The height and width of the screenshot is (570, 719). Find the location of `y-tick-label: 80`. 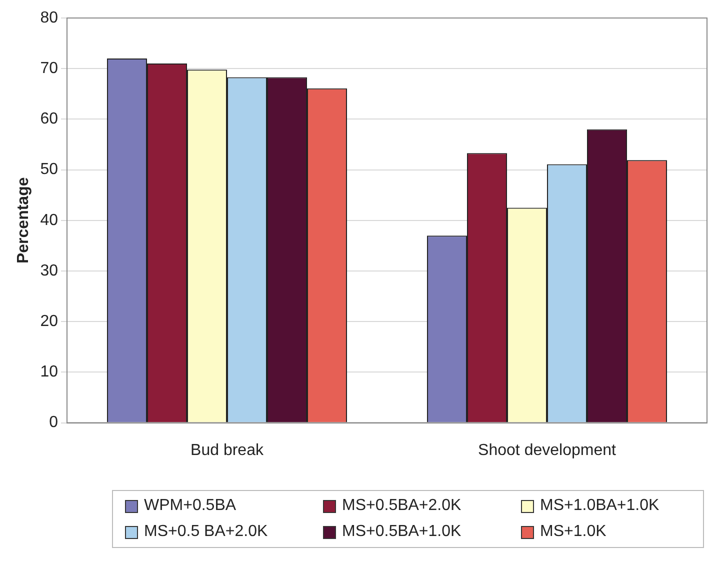

y-tick-label: 80 is located at coordinates (49, 17).